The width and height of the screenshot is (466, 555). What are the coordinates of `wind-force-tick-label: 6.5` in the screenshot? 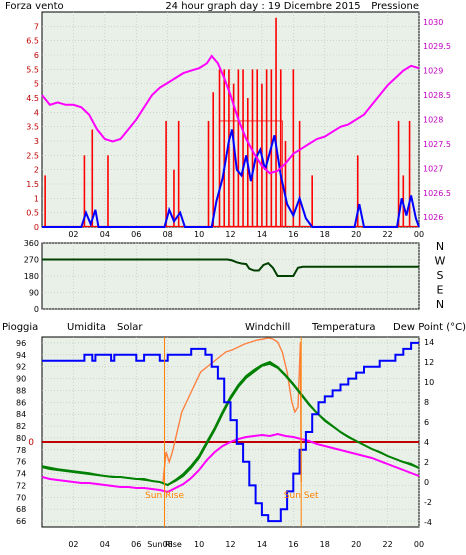 It's located at (32, 41).